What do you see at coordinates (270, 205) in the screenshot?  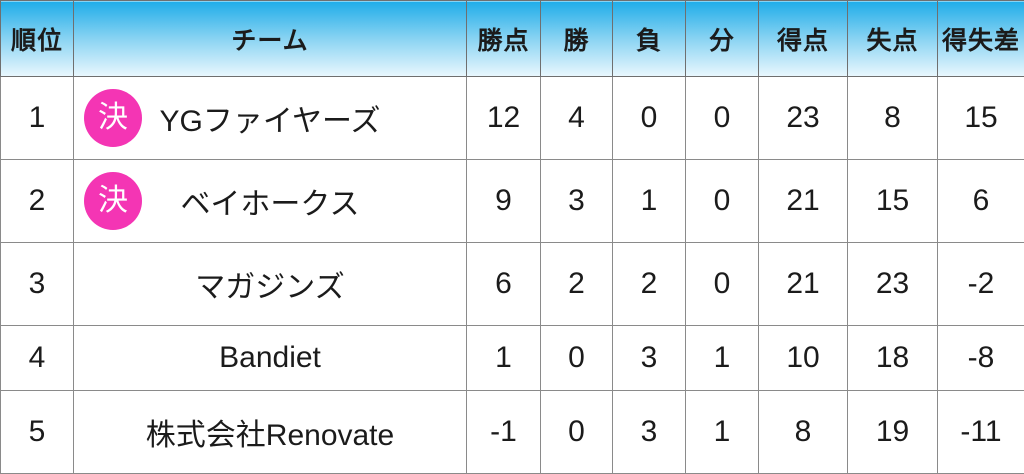 I see `team-name: ベイホークス` at bounding box center [270, 205].